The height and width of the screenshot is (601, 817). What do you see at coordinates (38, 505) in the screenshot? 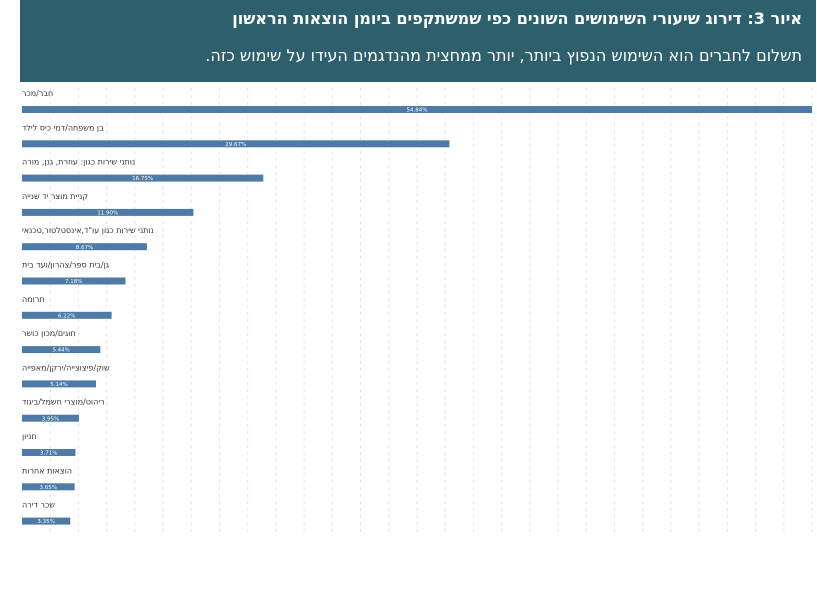
I see `category-label: שכר דירה` at bounding box center [38, 505].